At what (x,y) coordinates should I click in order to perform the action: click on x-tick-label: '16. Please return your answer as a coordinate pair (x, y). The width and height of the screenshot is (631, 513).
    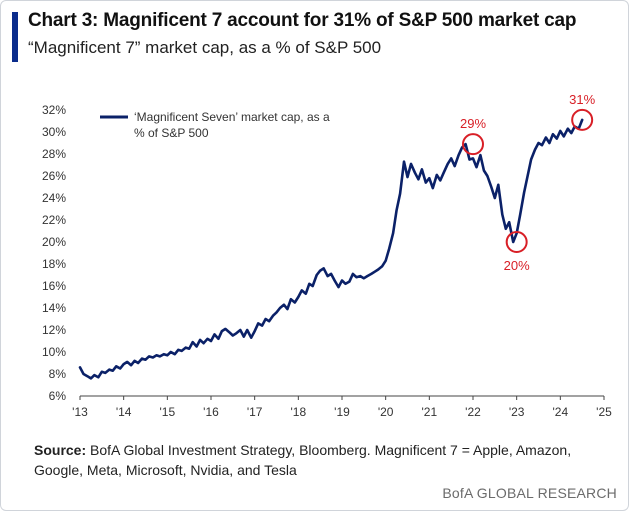
    Looking at the image, I should click on (211, 412).